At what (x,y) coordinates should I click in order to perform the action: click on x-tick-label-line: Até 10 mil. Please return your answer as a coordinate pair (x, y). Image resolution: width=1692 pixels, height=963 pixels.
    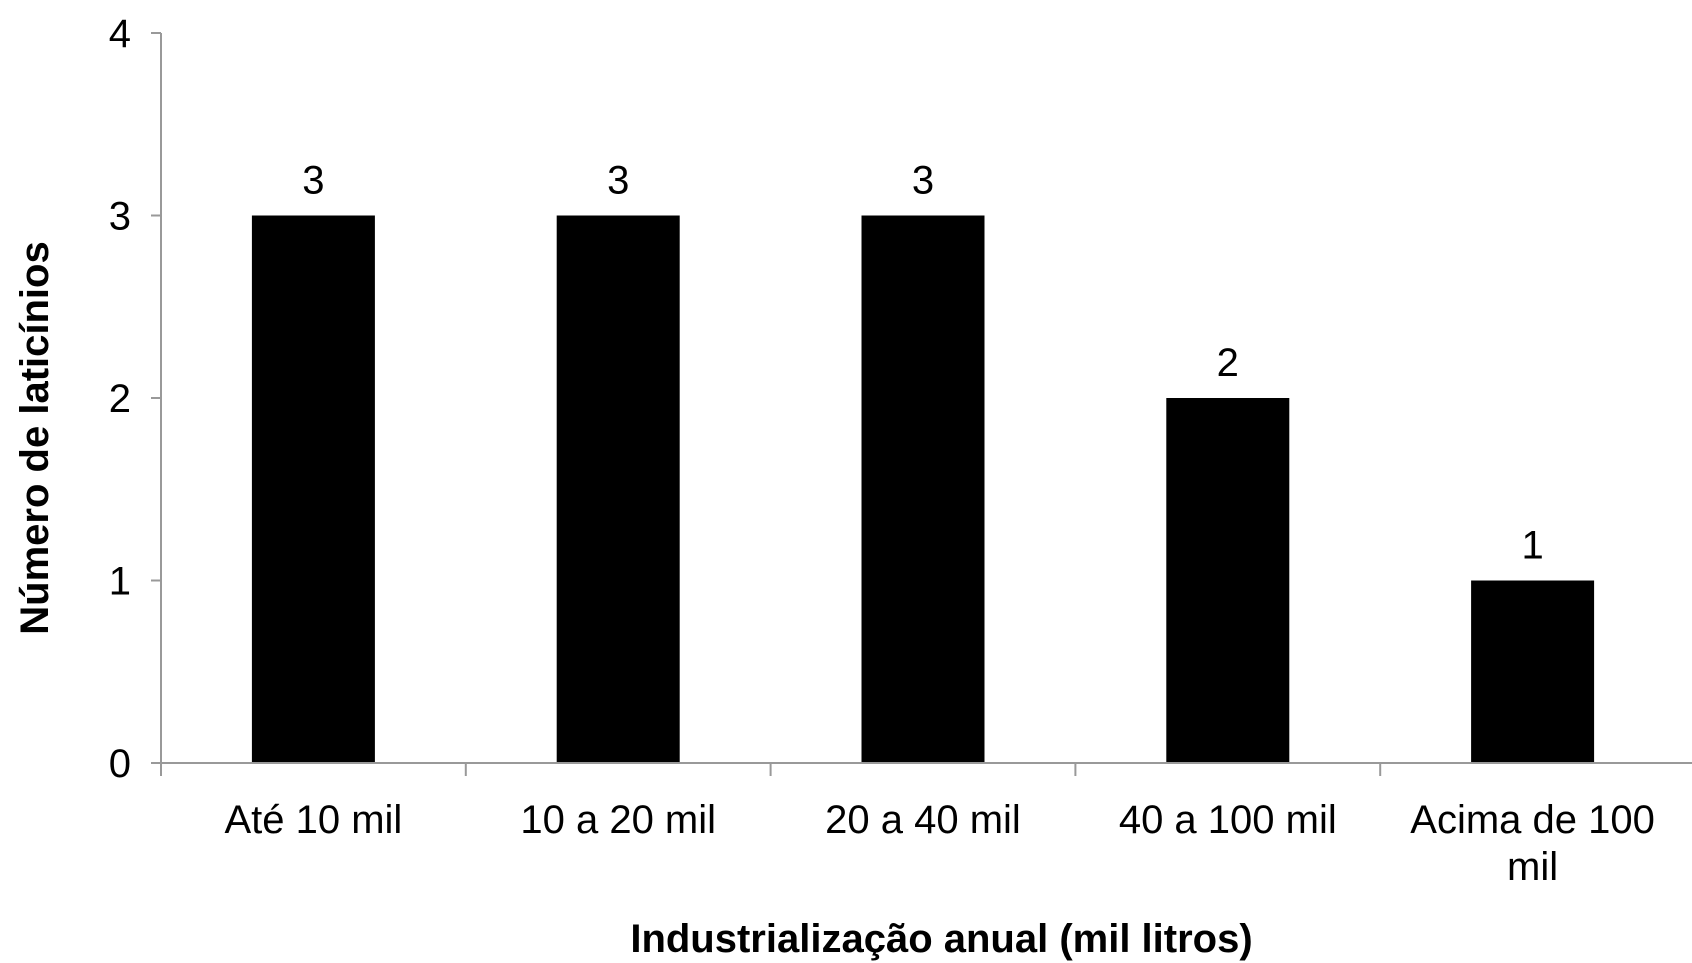
    Looking at the image, I should click on (313, 820).